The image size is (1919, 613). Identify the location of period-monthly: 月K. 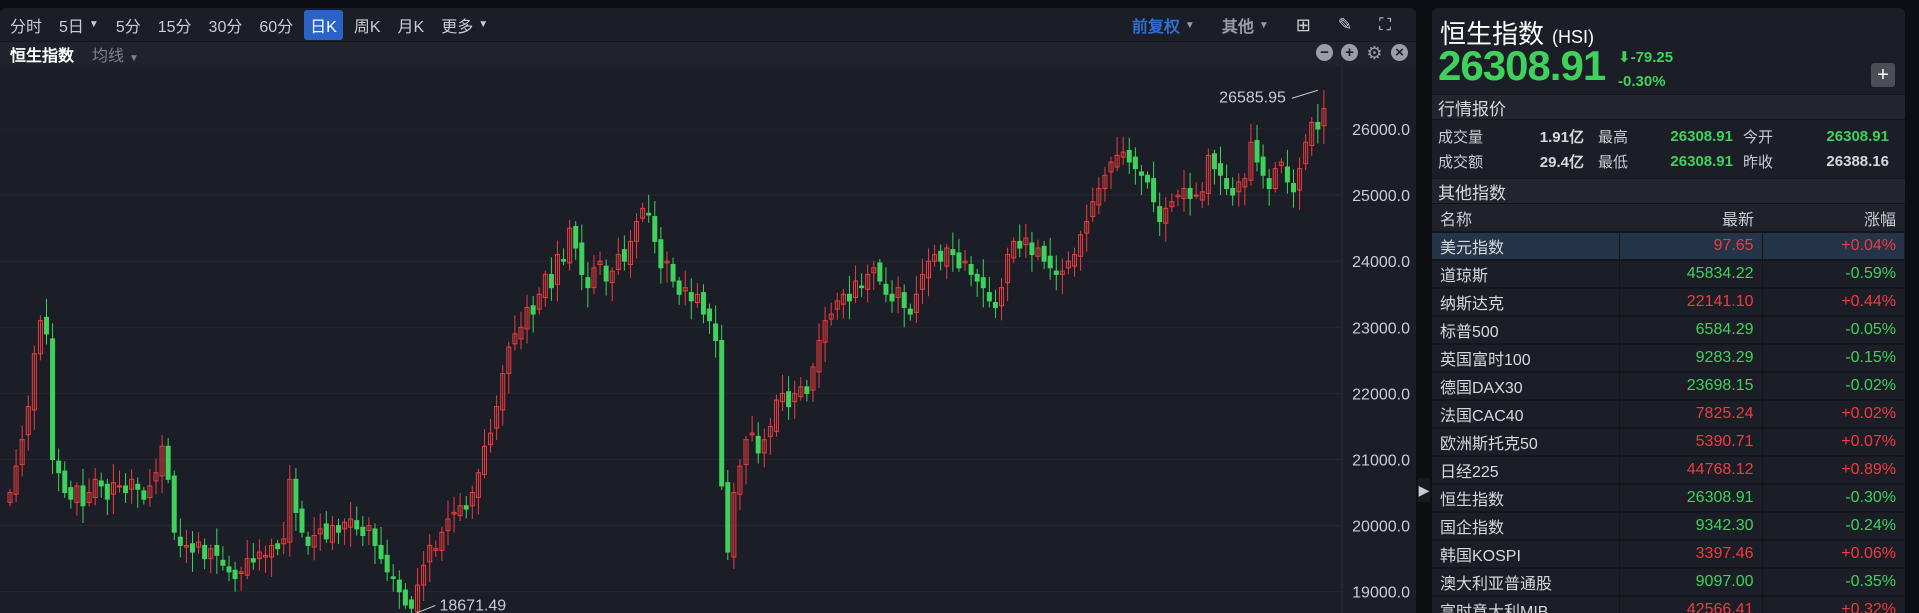
(411, 27).